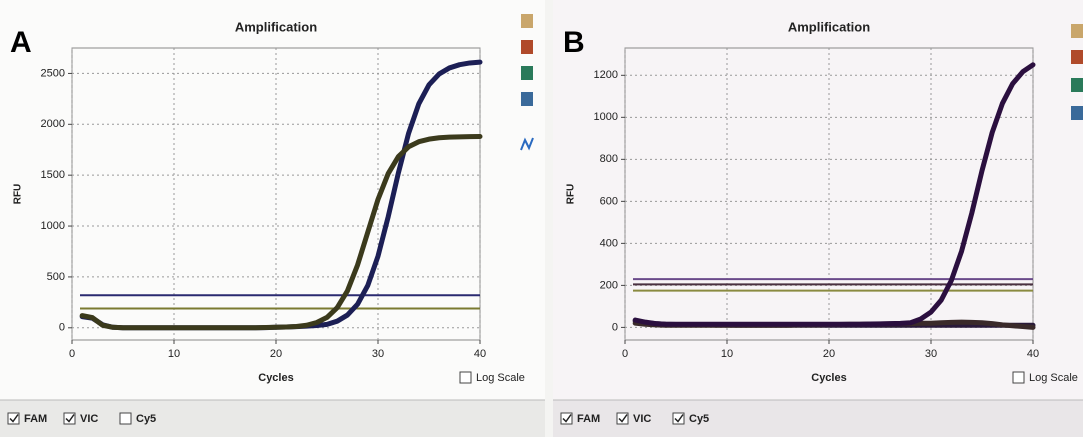 Image resolution: width=1083 pixels, height=437 pixels. What do you see at coordinates (609, 159) in the screenshot?
I see `y-tick-label: 800` at bounding box center [609, 159].